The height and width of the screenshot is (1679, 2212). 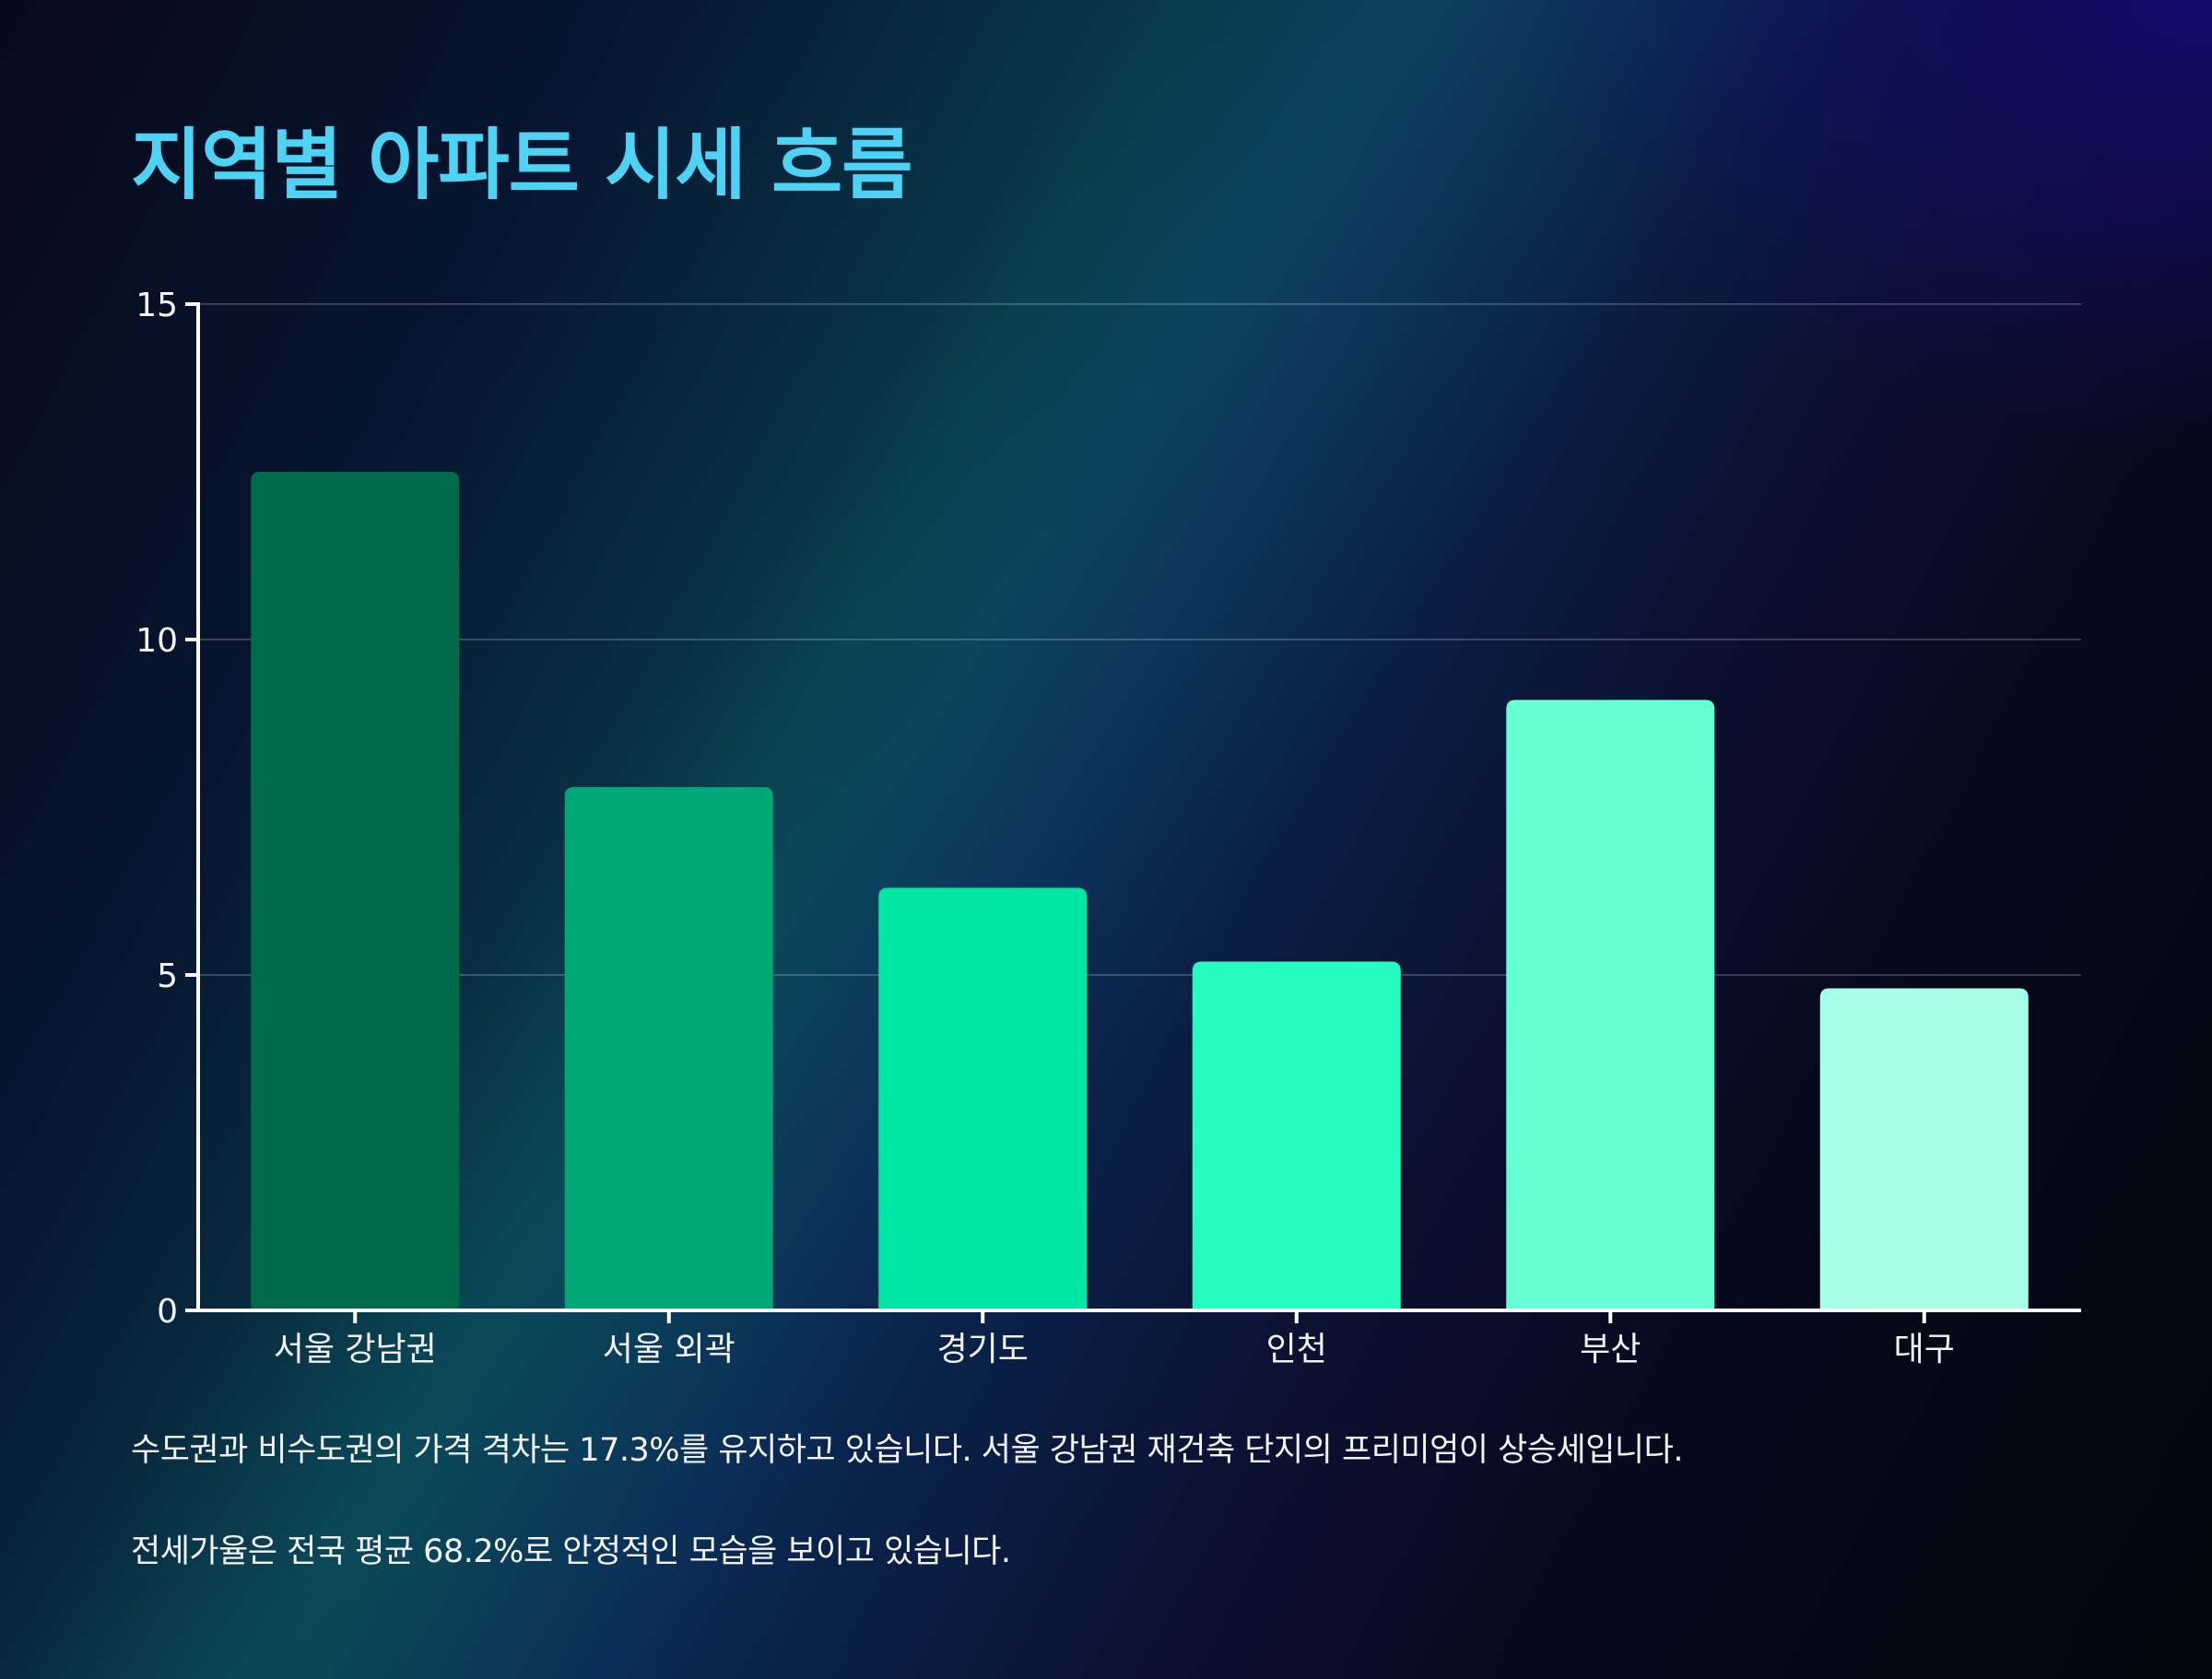 I want to click on chart-title: 지역별 아파트 시세 흐름, so click(x=522, y=165).